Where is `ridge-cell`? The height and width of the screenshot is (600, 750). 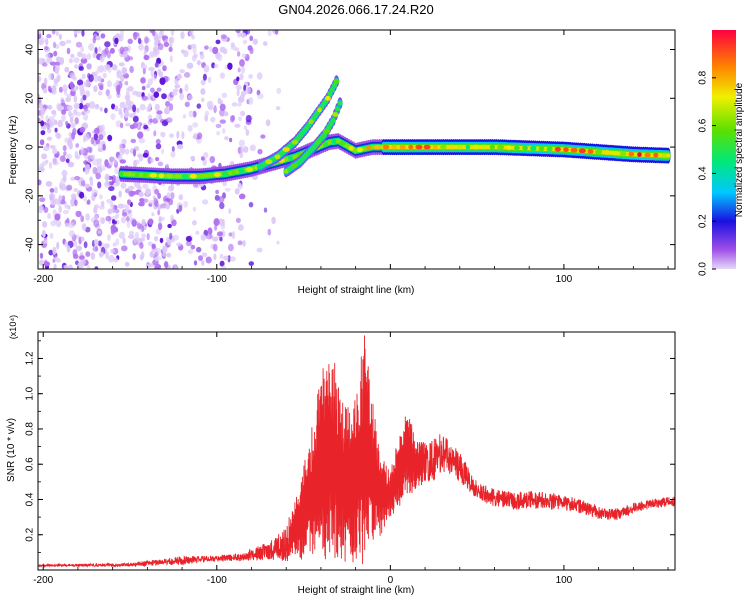
ridge-cell is located at coordinates (340, 103).